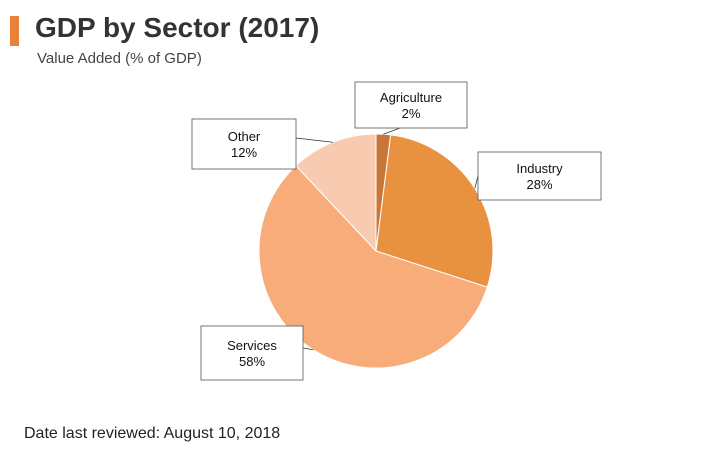 Image resolution: width=701 pixels, height=450 pixels. What do you see at coordinates (411, 113) in the screenshot?
I see `callout-value-agriculture: 2%` at bounding box center [411, 113].